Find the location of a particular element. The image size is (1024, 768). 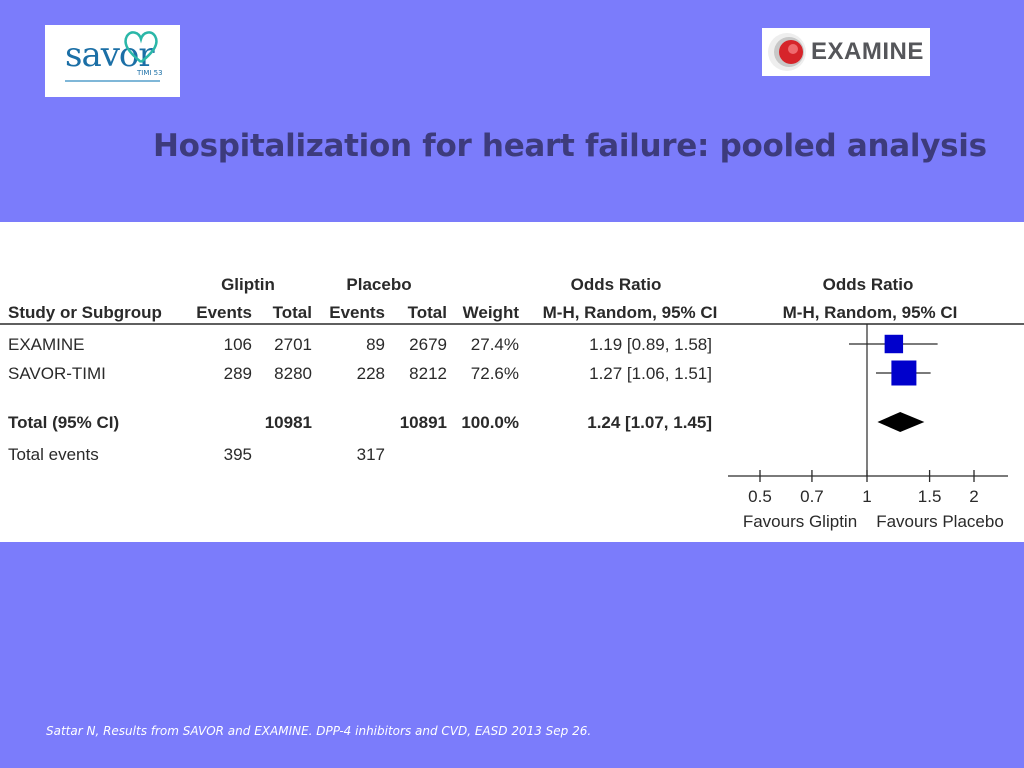

examine-logo: EXAMINE is located at coordinates (846, 52).